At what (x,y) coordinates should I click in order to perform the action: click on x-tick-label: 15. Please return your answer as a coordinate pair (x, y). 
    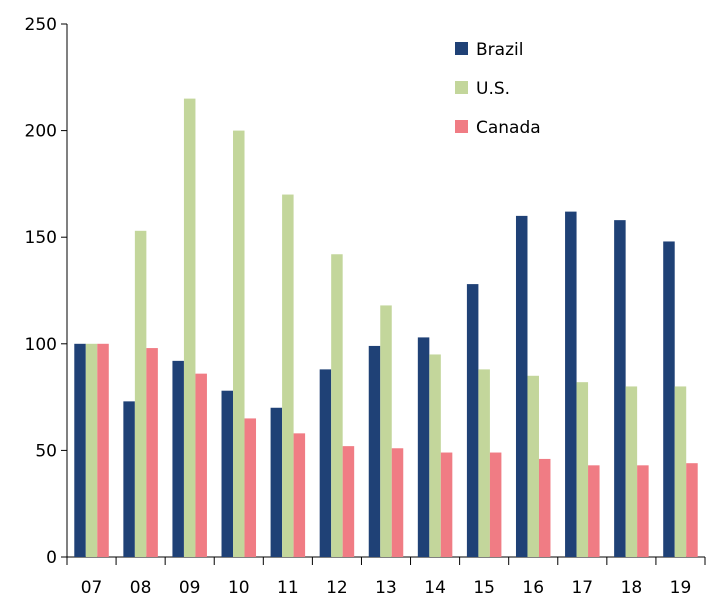
    Looking at the image, I should click on (484, 588).